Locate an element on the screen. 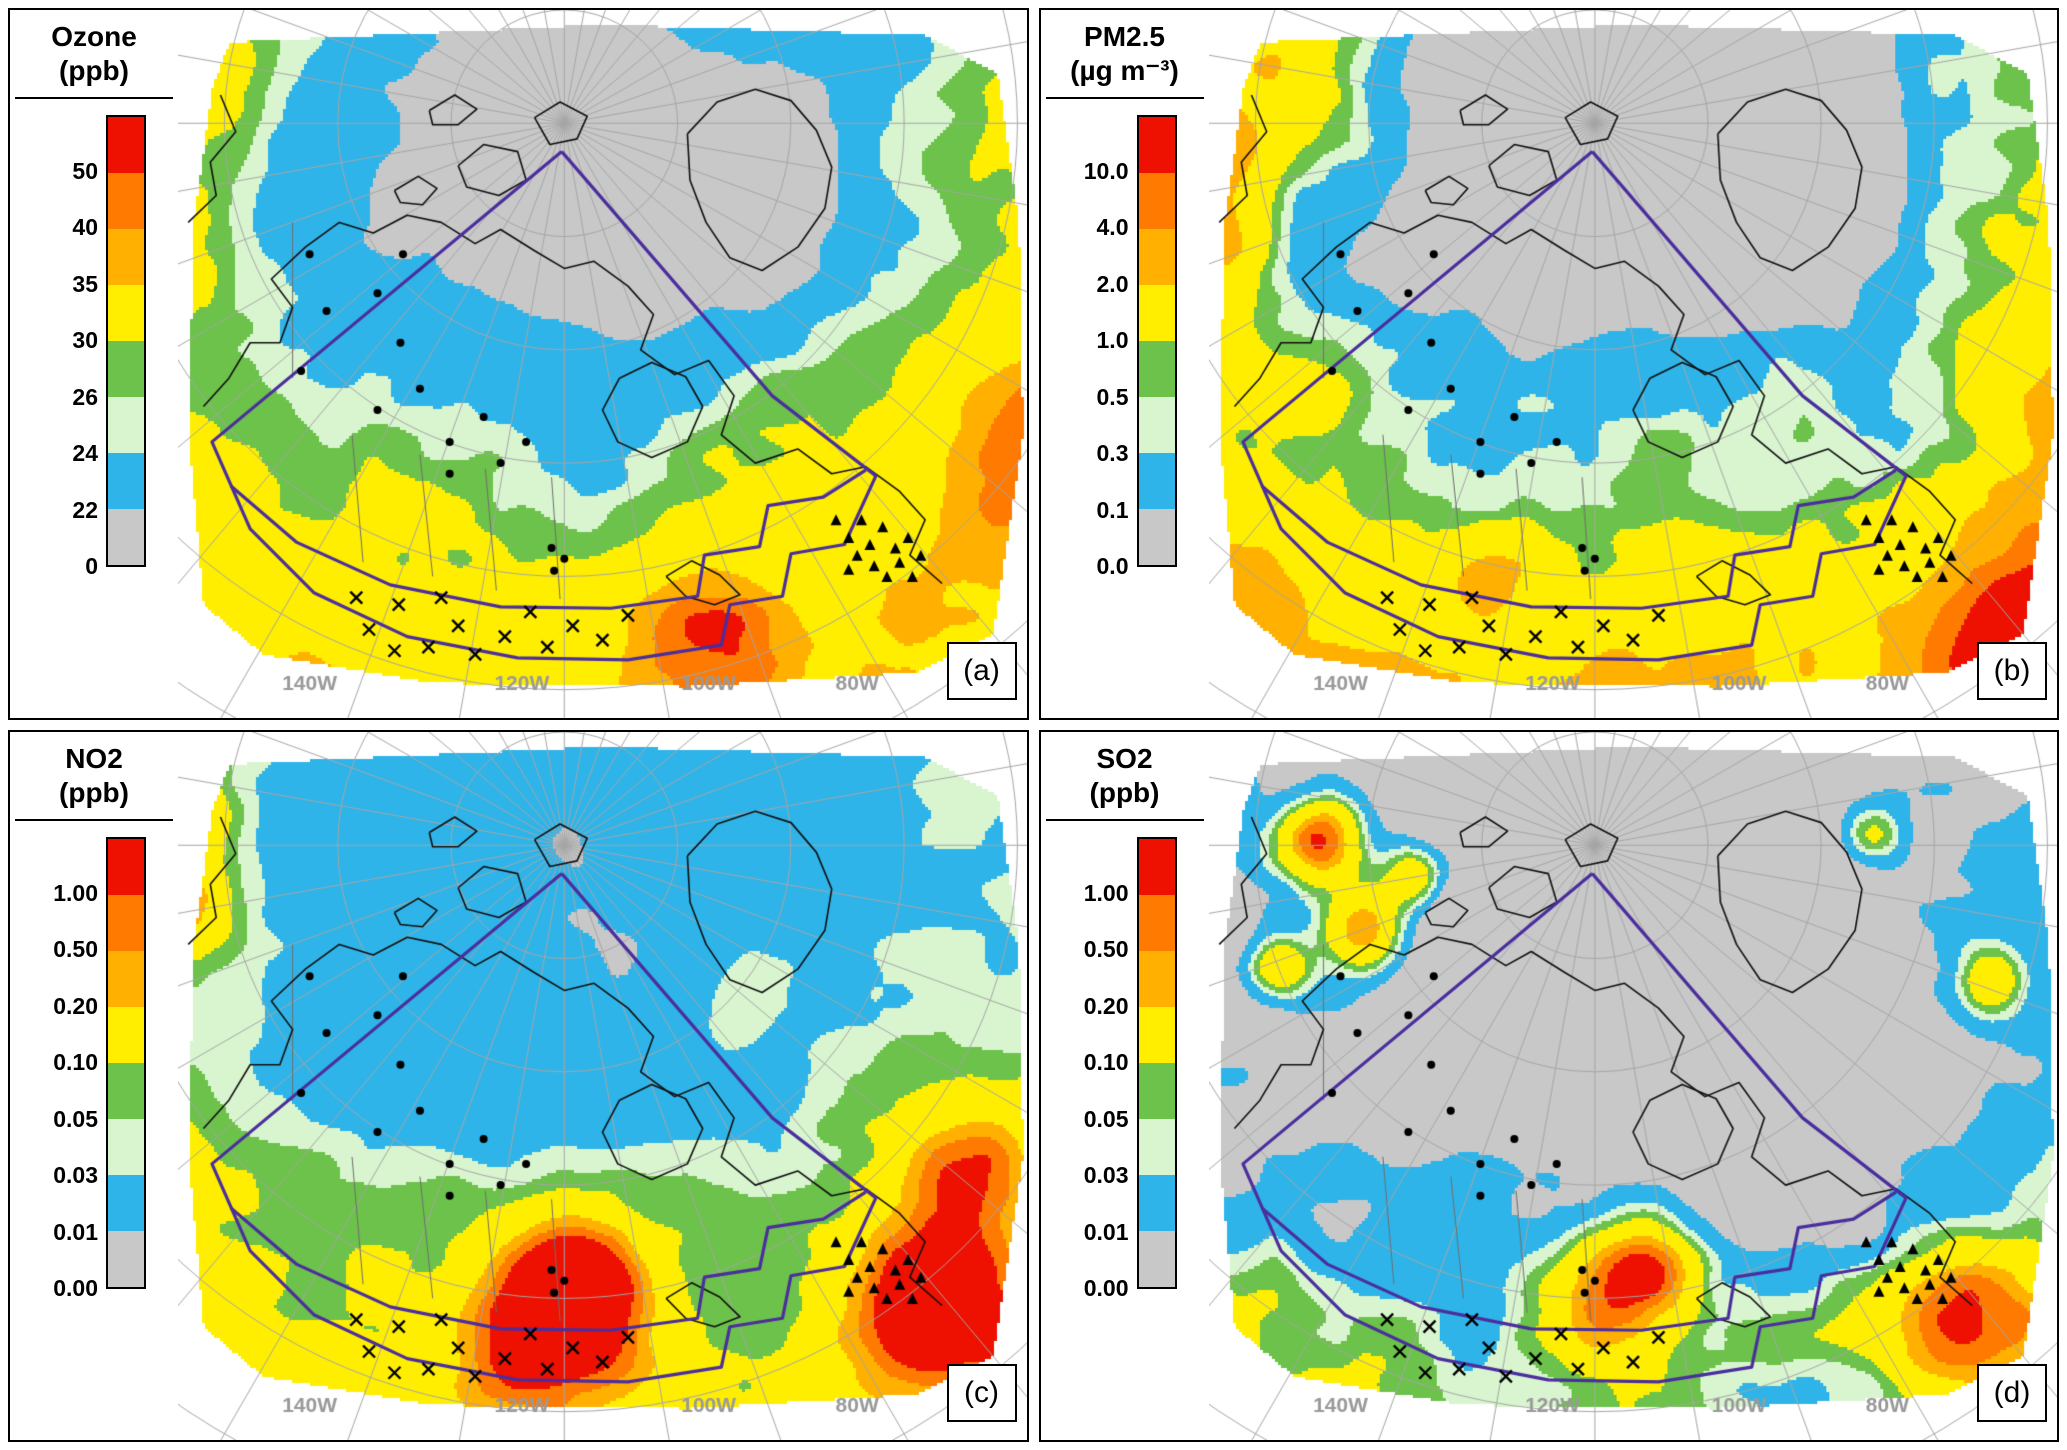  colorbar-tick: 24 is located at coordinates (85, 453).